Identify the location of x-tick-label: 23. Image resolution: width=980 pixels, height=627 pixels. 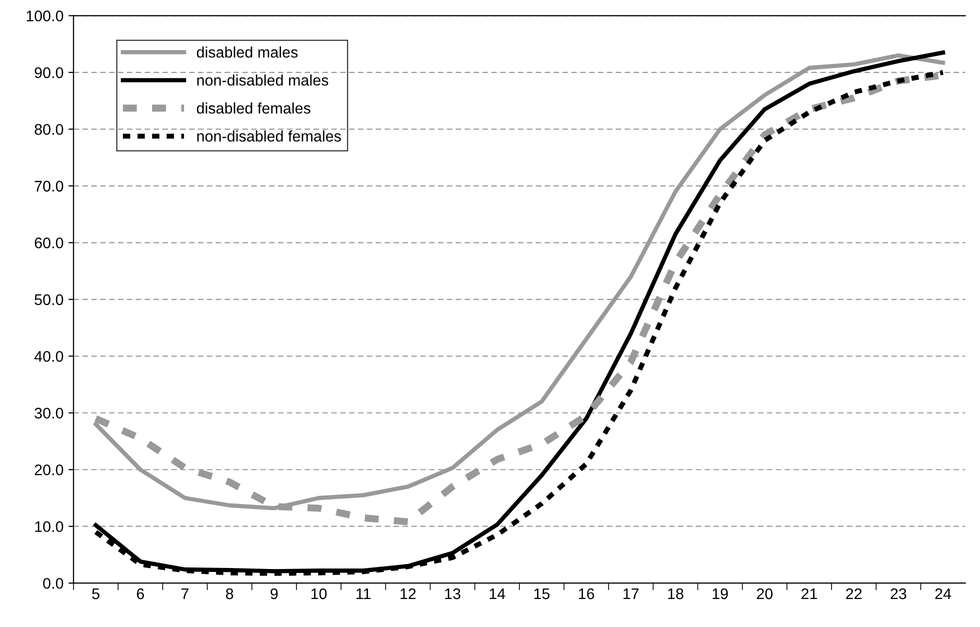
(898, 594).